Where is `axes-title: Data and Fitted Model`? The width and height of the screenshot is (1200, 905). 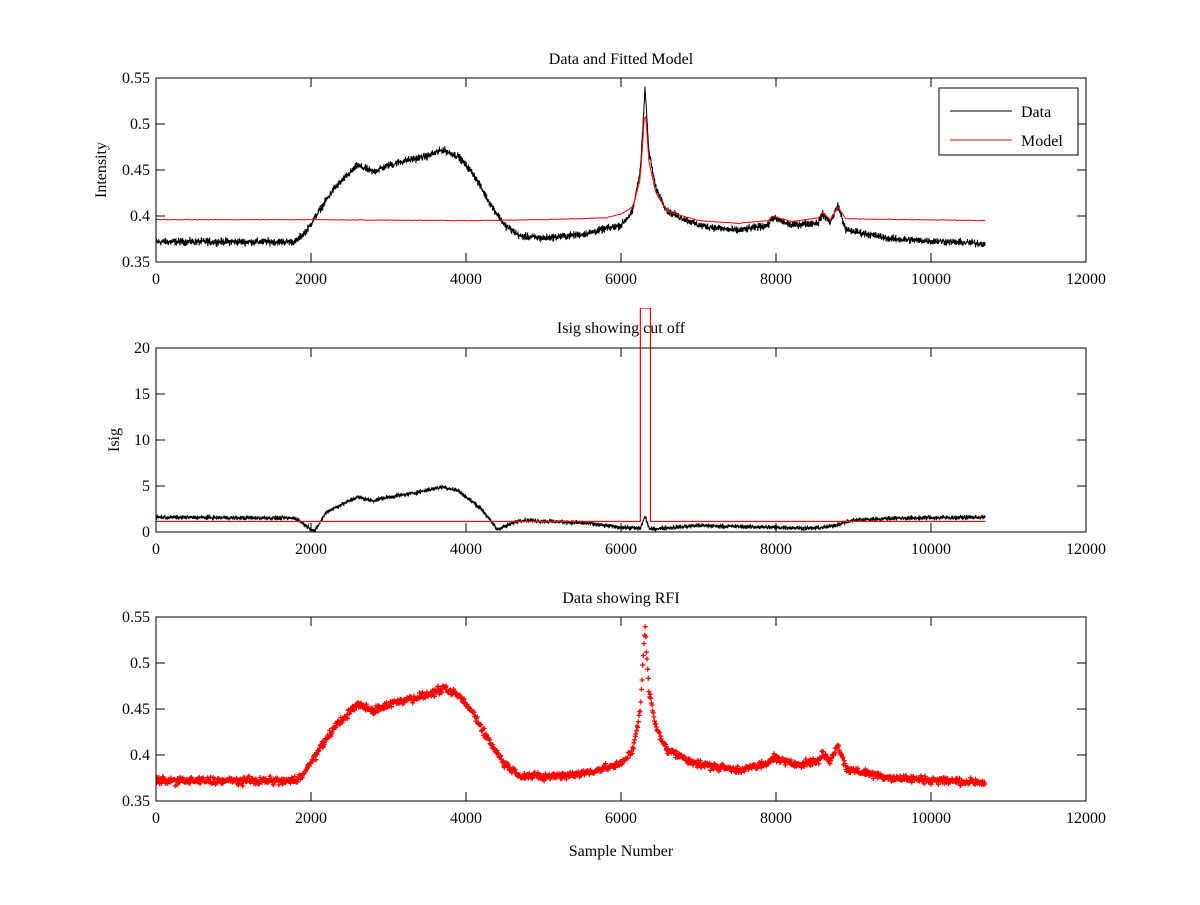 axes-title: Data and Fitted Model is located at coordinates (621, 59).